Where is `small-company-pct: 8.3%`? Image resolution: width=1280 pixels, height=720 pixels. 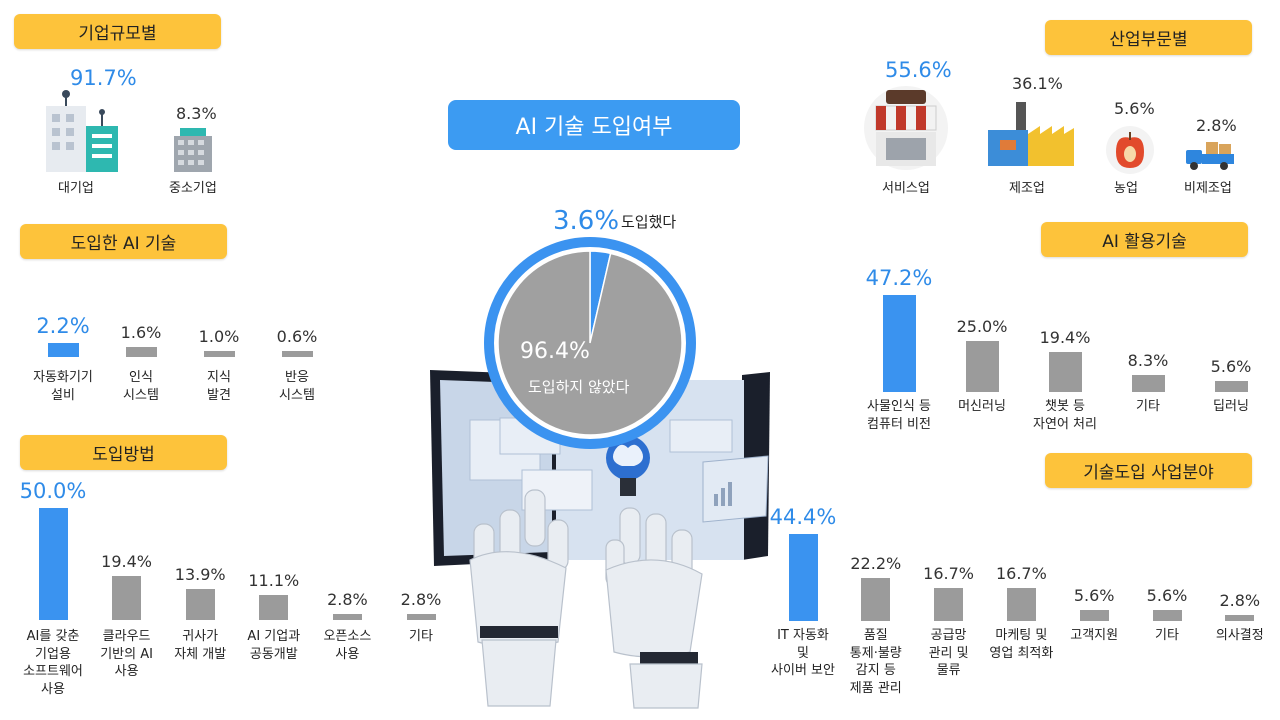 small-company-pct: 8.3% is located at coordinates (196, 113).